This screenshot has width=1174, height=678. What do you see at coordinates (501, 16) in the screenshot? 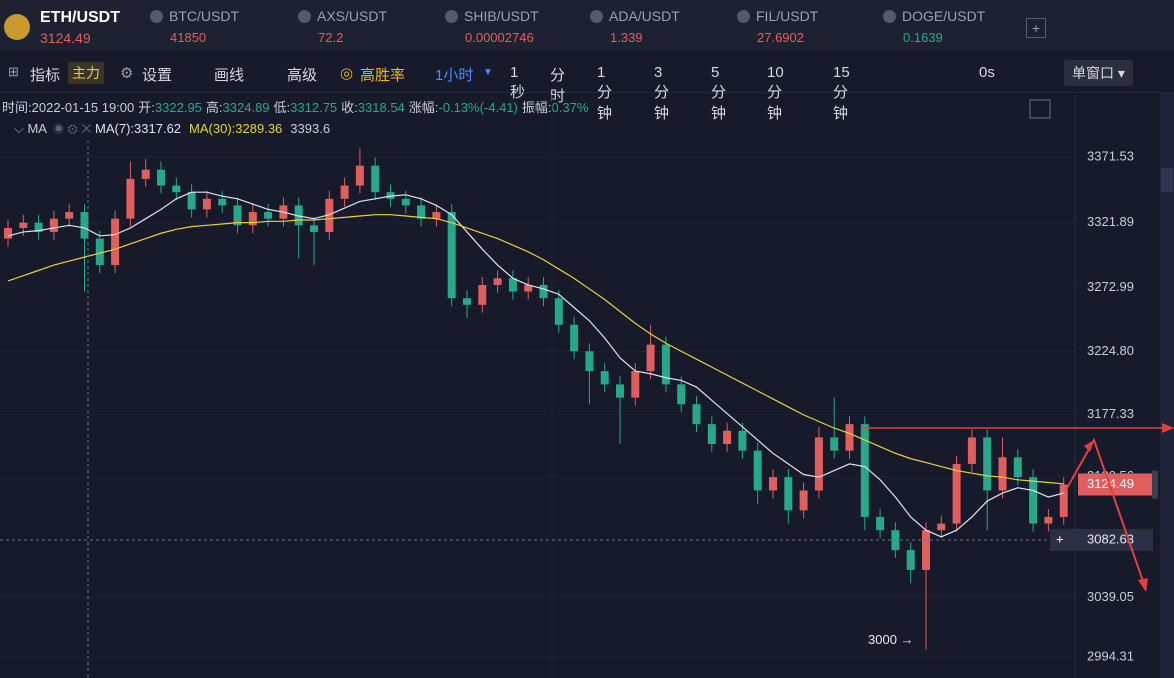
I see `ticker-symbol: SHIB/USDT` at bounding box center [501, 16].